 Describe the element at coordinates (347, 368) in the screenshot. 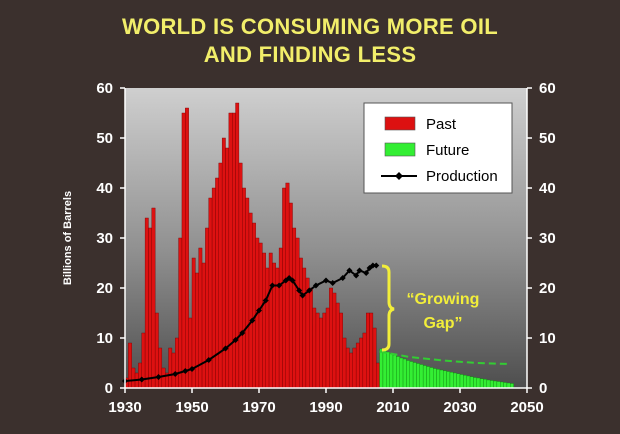

I see `past-bar-1996` at that location.